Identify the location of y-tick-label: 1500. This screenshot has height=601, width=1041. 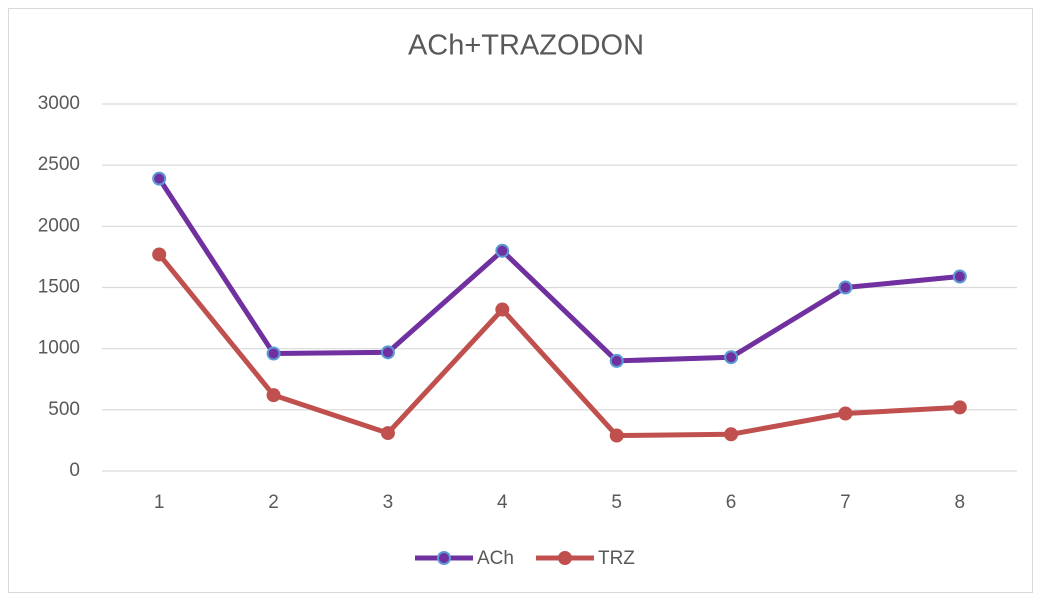
(59, 287).